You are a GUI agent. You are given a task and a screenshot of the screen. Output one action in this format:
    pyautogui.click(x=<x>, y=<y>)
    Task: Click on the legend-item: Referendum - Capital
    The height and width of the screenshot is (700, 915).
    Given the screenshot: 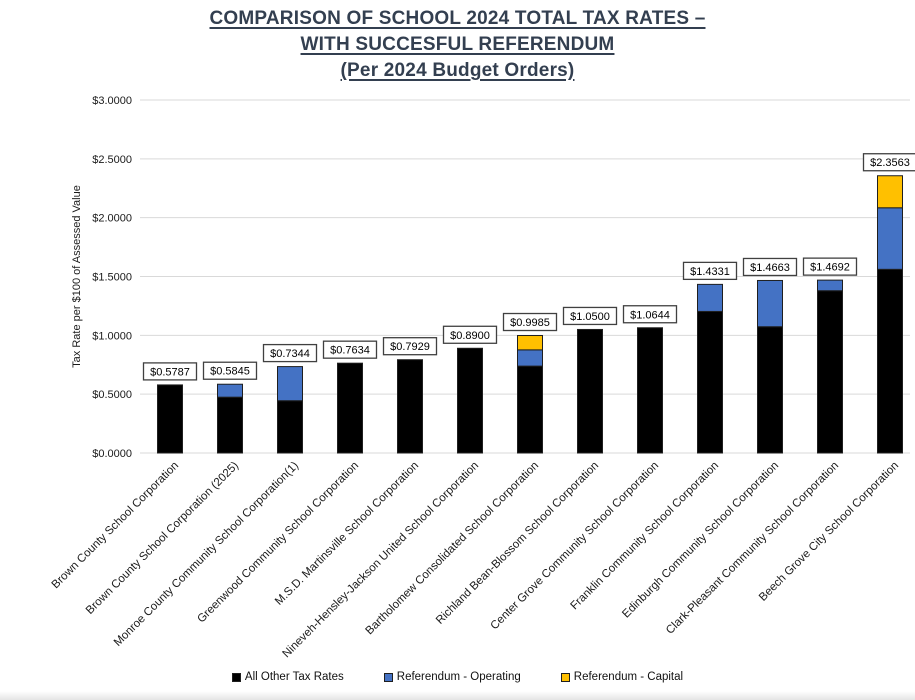 What is the action you would take?
    pyautogui.click(x=622, y=677)
    